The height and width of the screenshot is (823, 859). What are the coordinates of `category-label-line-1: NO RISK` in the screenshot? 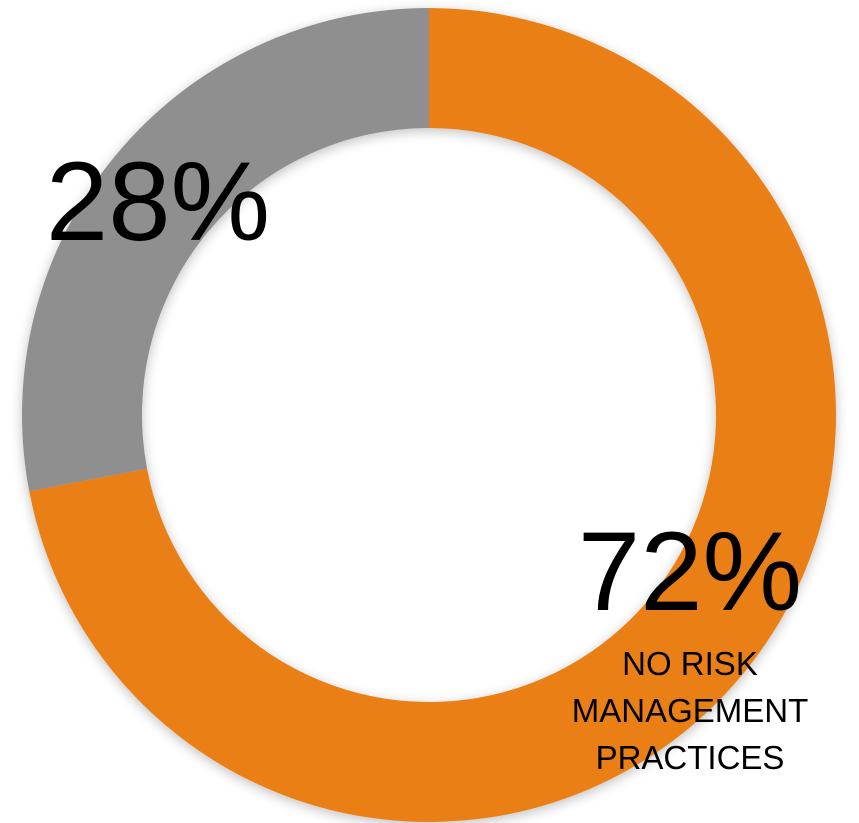 It's located at (690, 663).